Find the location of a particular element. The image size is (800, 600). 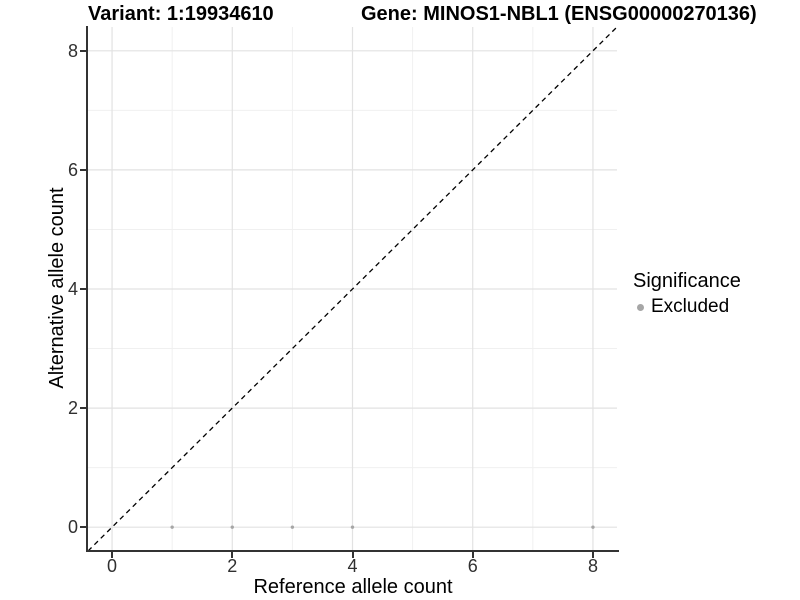

plot-title-variant: Variant: 1:19934610 is located at coordinates (181, 14).